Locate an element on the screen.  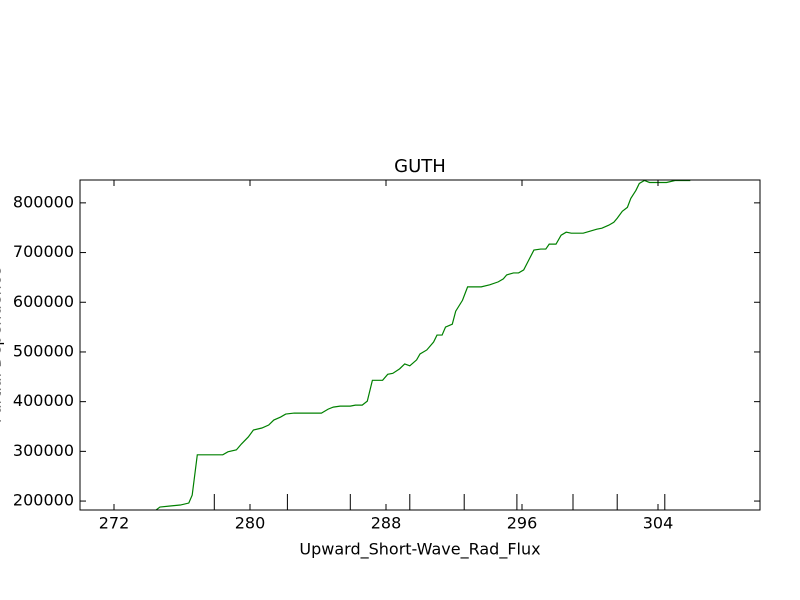
y-axis-label: Partial Dependence is located at coordinates (2, 345).